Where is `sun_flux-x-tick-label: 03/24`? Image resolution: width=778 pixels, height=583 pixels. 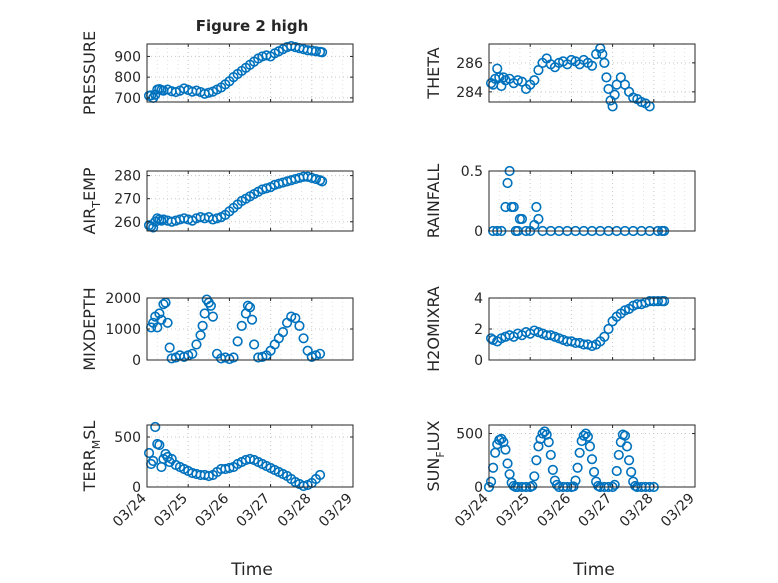 sun_flux-x-tick-label: 03/24 is located at coordinates (472, 510).